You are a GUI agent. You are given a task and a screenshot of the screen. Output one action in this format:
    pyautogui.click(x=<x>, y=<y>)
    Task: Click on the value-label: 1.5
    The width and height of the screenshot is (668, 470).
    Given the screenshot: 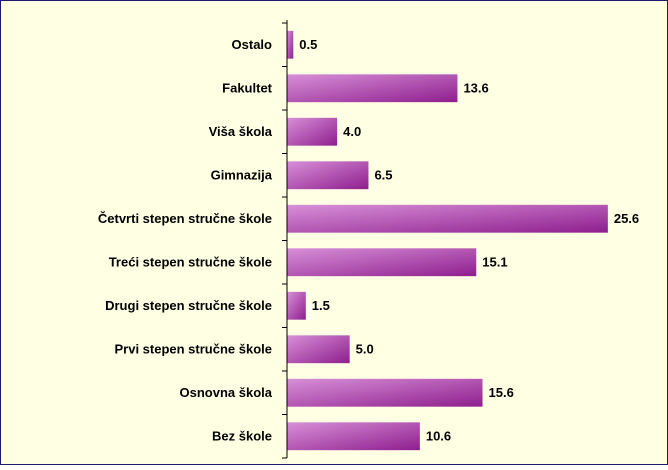 What is the action you would take?
    pyautogui.click(x=321, y=305)
    